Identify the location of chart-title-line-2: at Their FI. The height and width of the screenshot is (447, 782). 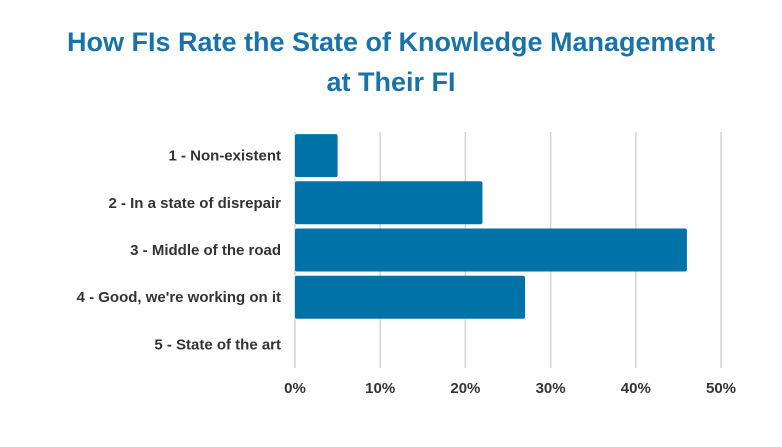
(391, 82).